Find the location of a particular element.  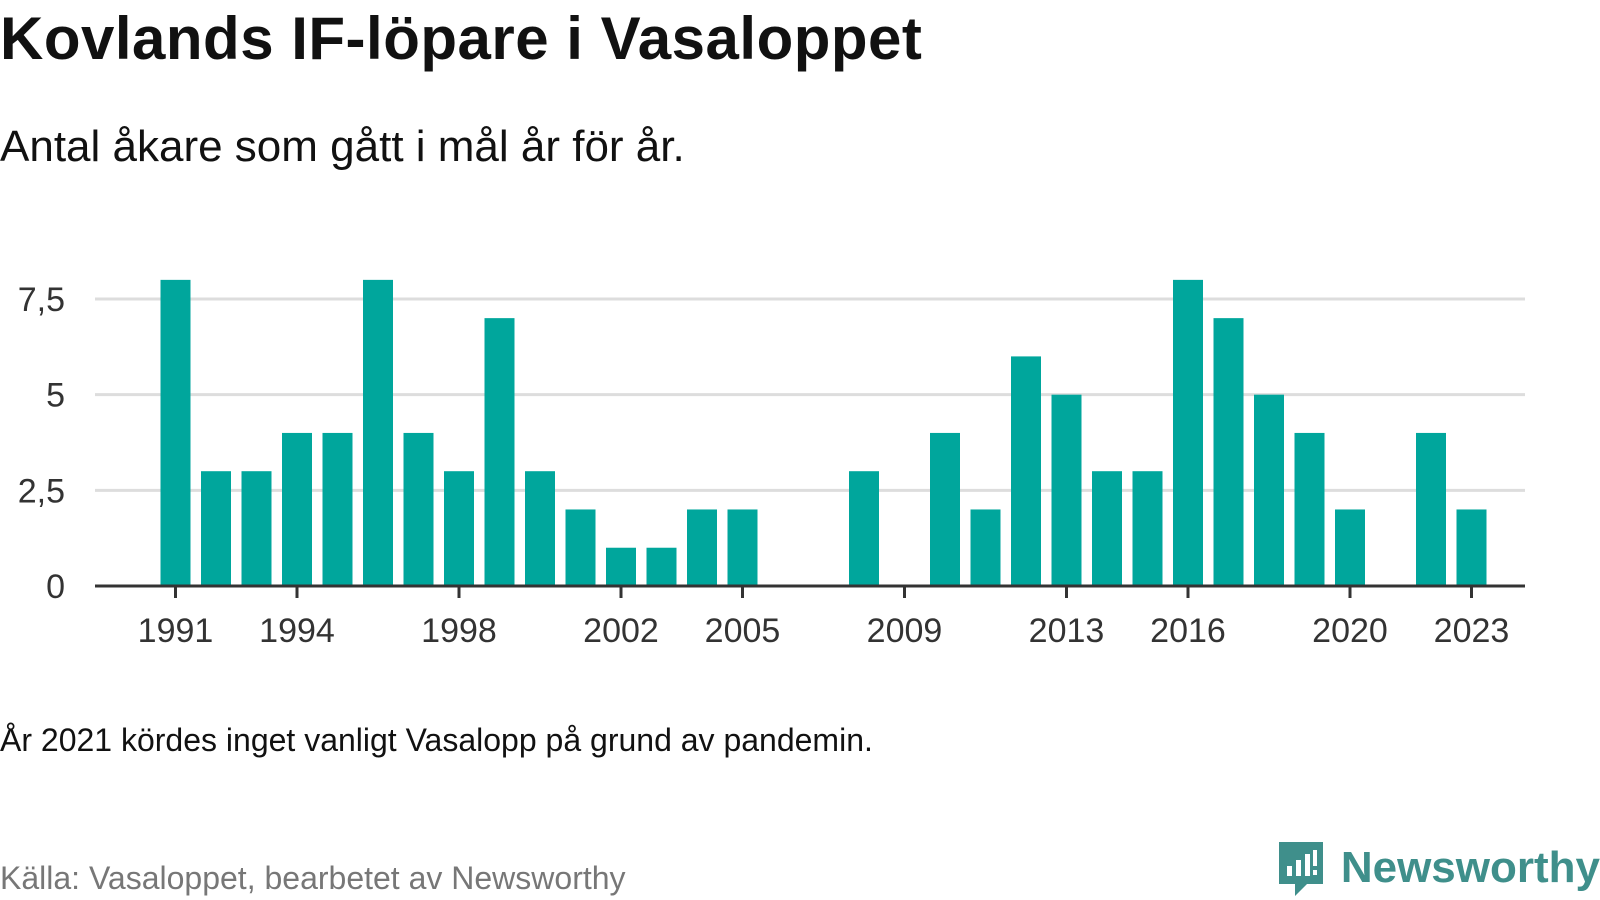

x-tick-labels: 1991 1994 1998 2002 2005 2009 2013 2016 2020 2023 is located at coordinates (824, 631).